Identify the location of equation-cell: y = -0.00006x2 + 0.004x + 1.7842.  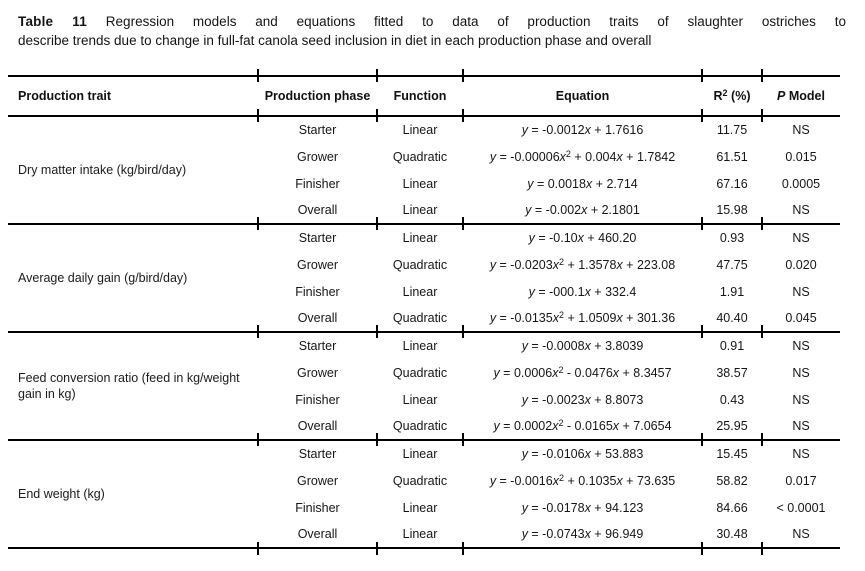
(582, 156).